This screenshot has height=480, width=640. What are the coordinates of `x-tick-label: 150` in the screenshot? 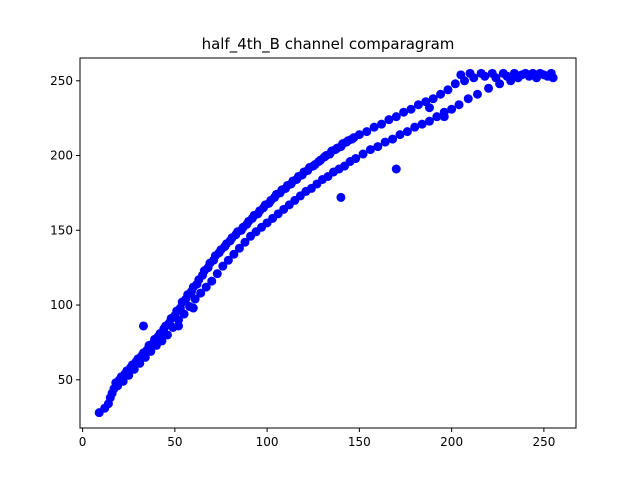 It's located at (359, 442).